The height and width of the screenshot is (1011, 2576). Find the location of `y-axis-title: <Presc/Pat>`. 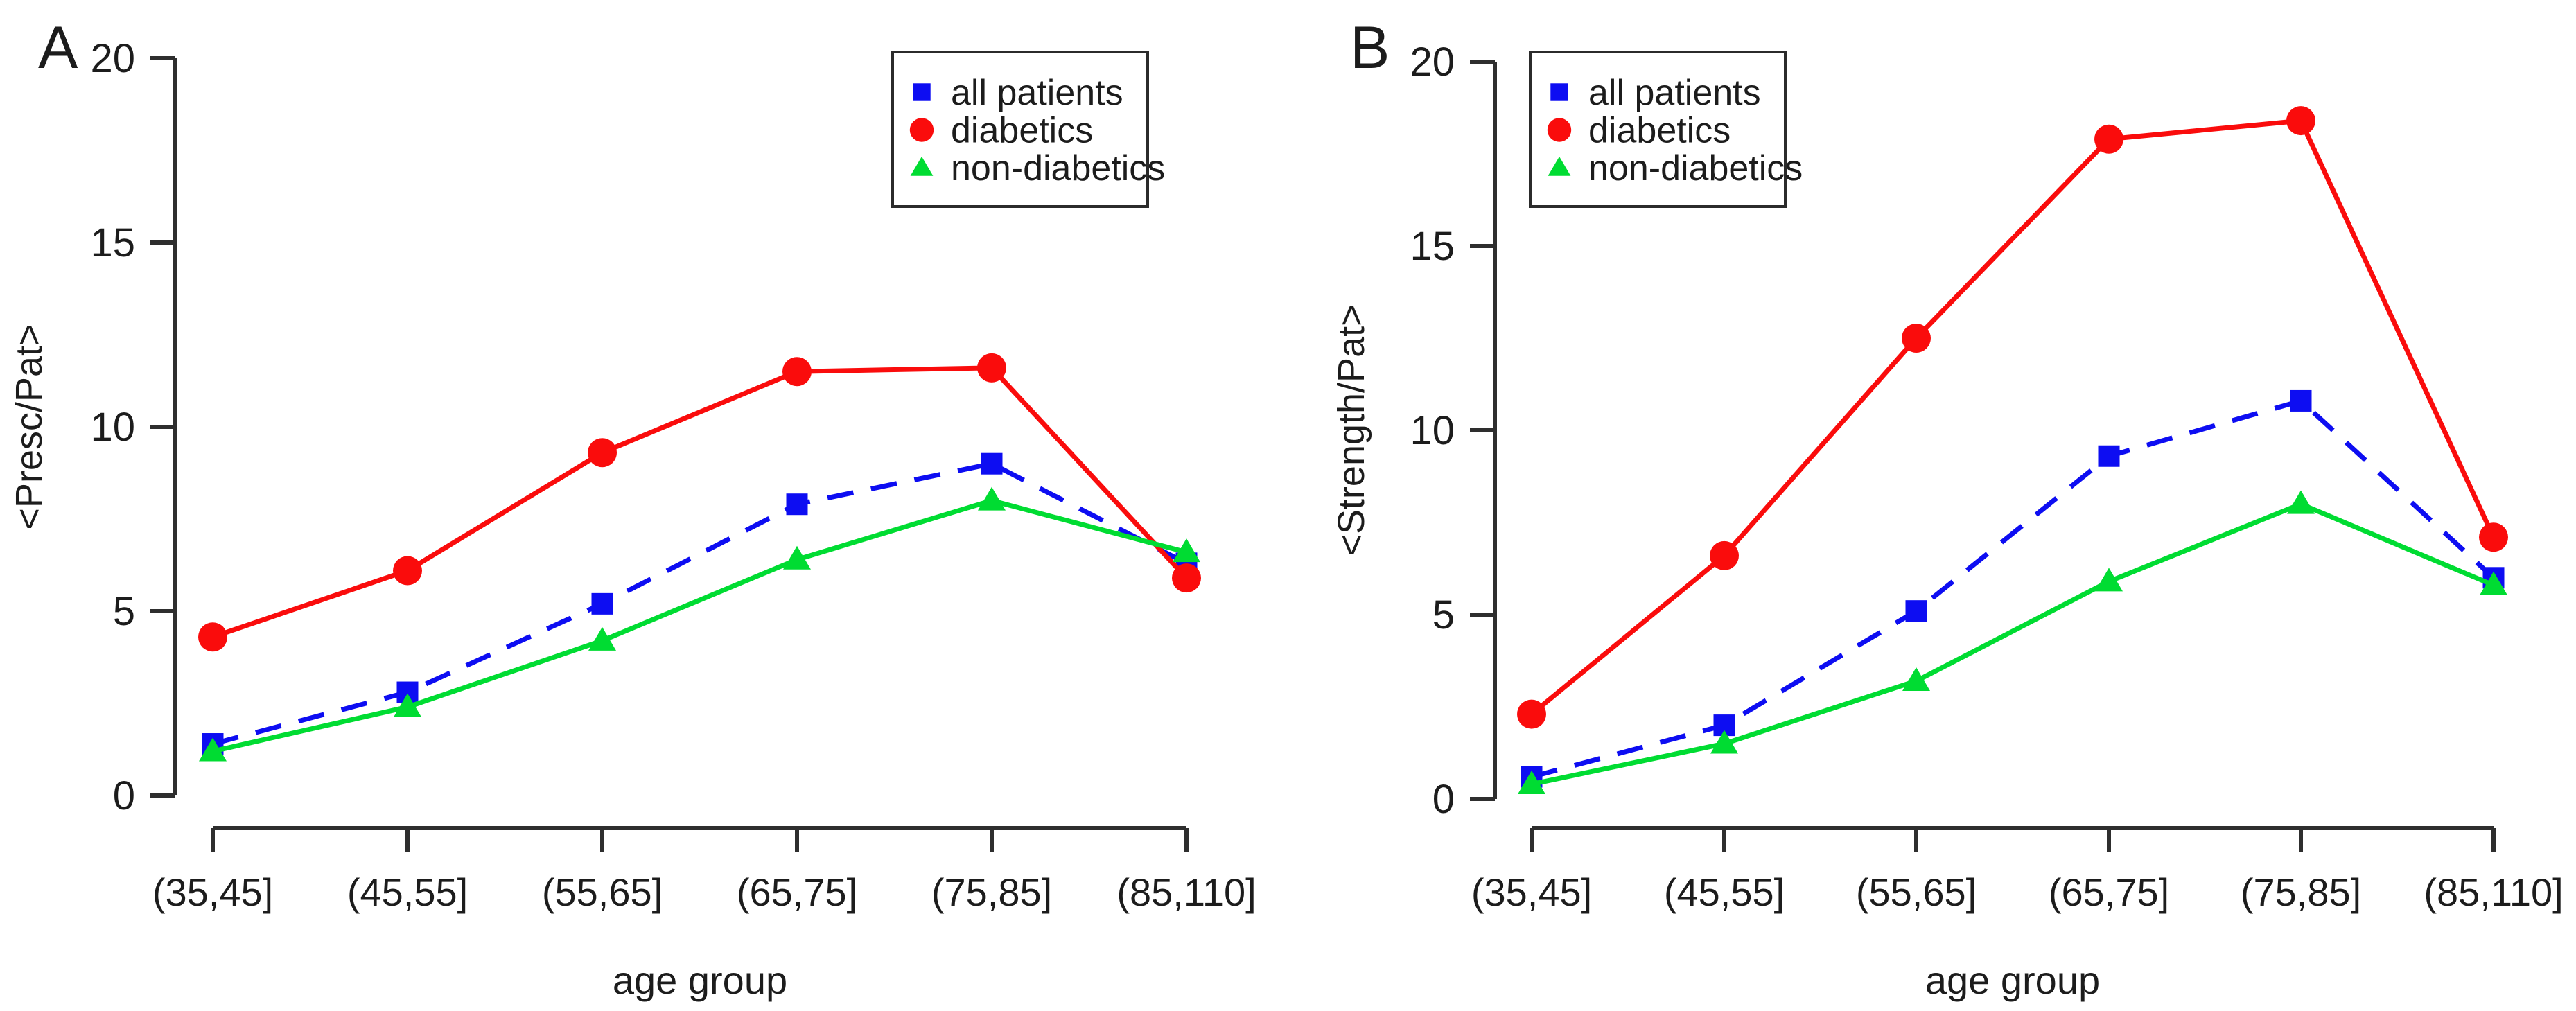

y-axis-title: <Presc/Pat> is located at coordinates (29, 427).